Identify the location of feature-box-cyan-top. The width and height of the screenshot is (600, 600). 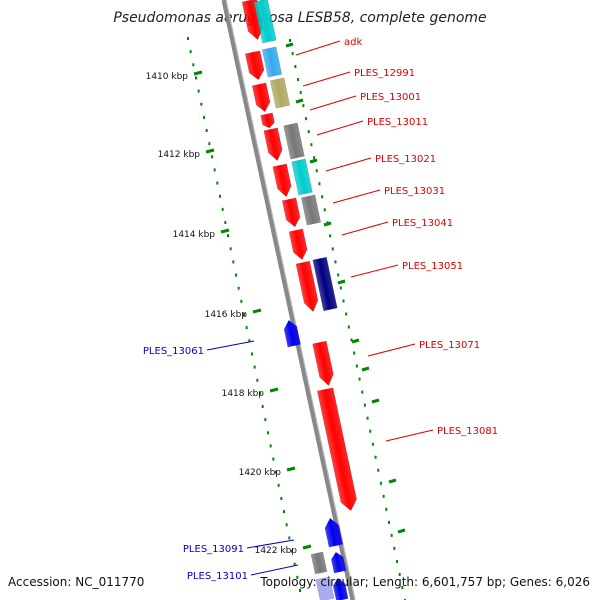
(265, 22).